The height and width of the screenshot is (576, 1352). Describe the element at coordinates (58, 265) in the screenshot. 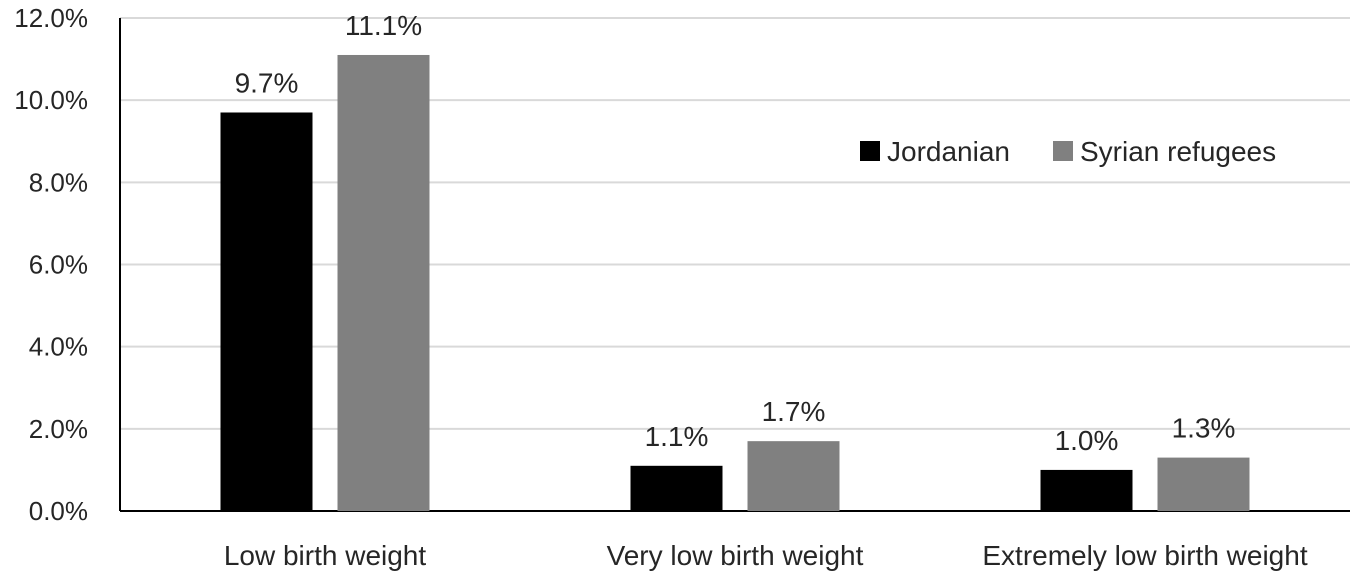

I see `y-tick-label: 6.0%` at that location.